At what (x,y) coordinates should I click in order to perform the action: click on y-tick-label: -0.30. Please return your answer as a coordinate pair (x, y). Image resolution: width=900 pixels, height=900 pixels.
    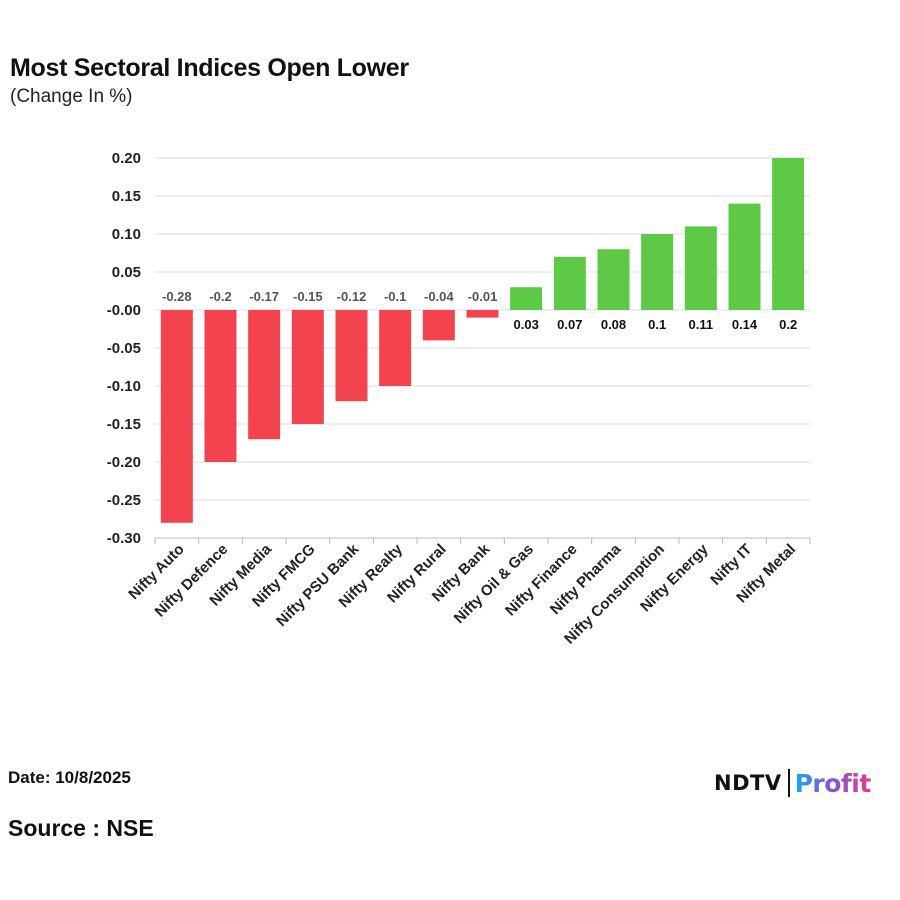
    Looking at the image, I should click on (124, 538).